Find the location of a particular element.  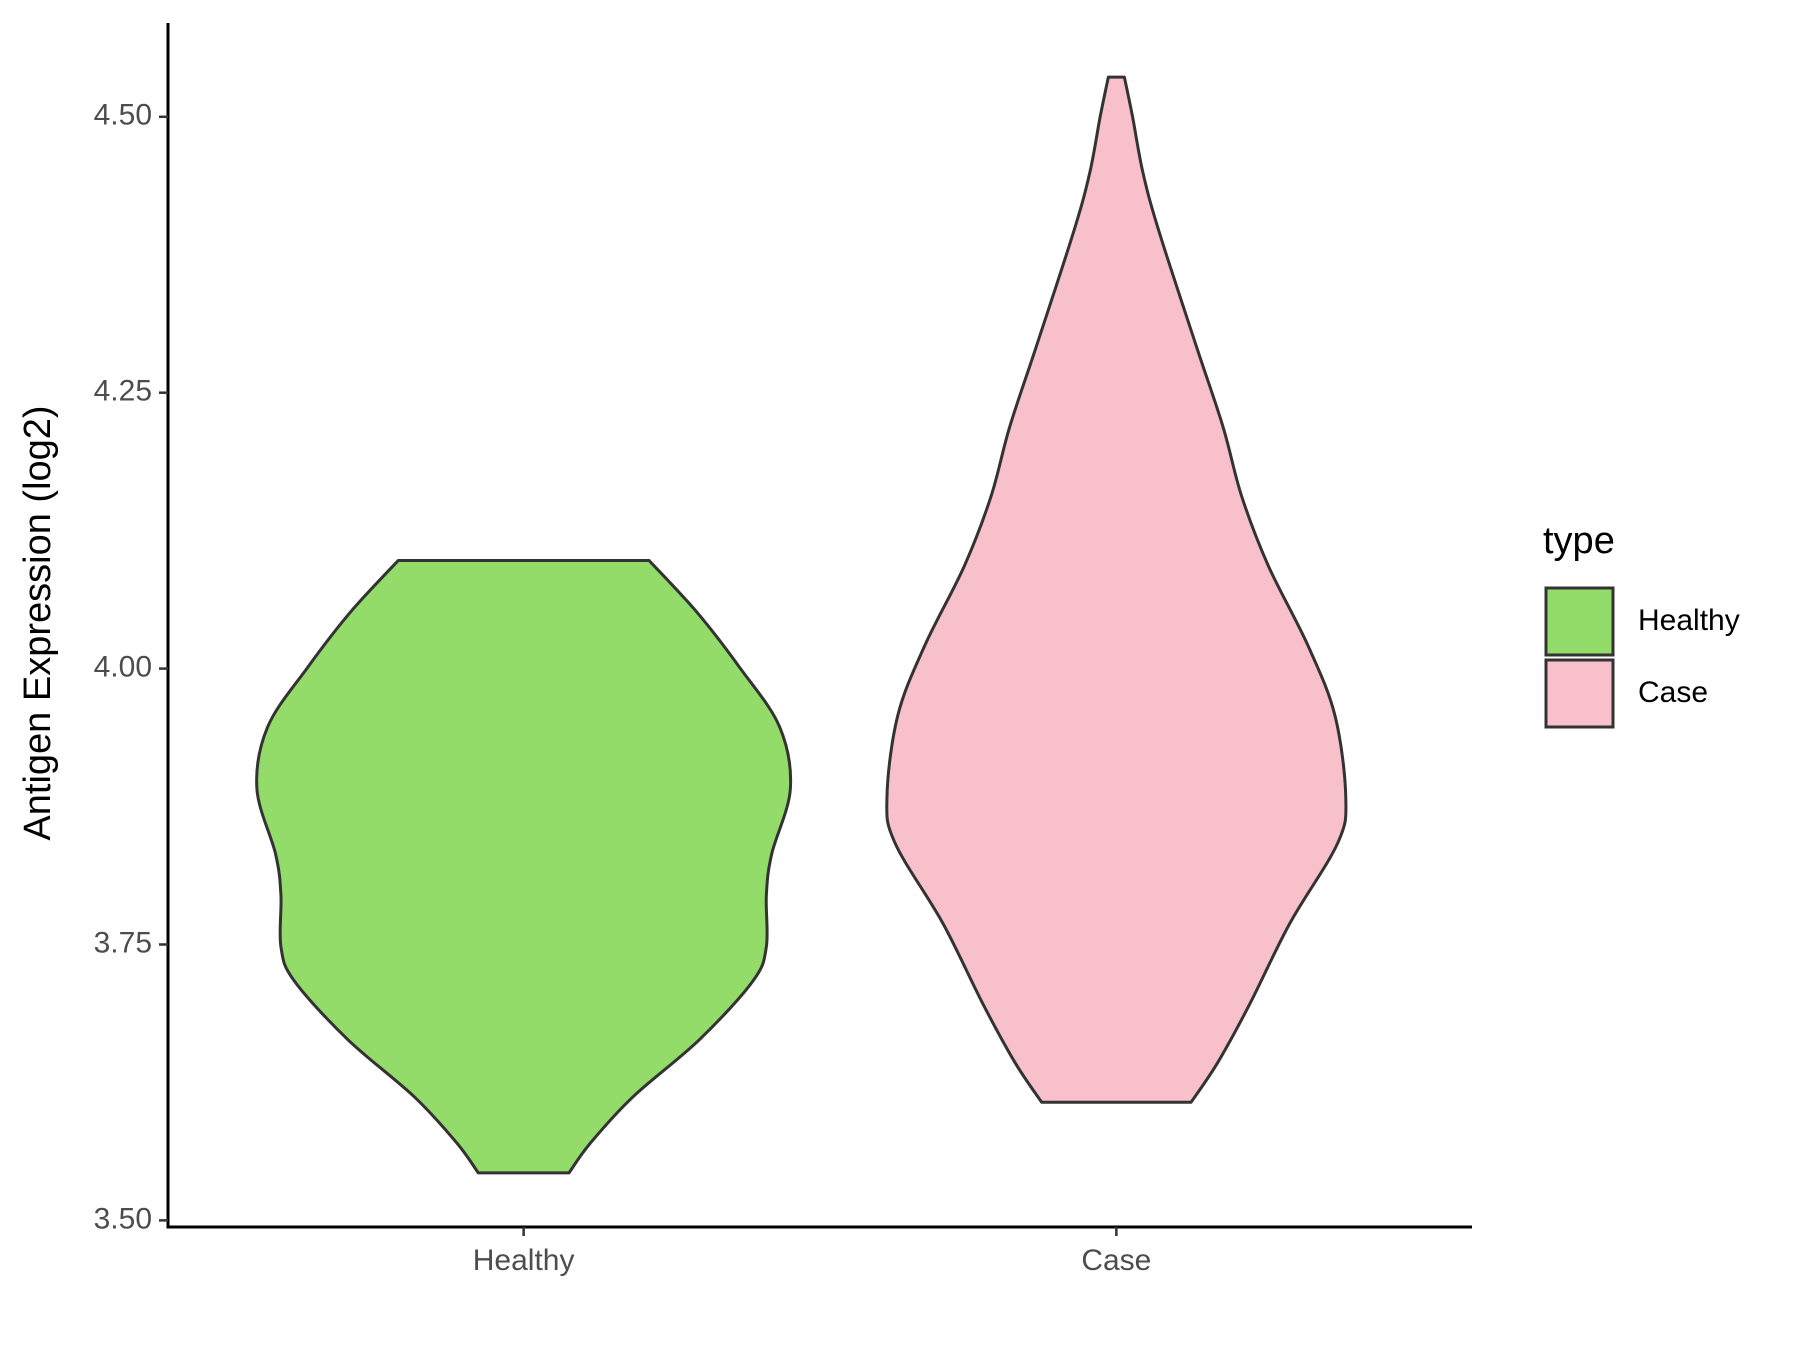

y-tick-label: 3.50 is located at coordinates (123, 1218).